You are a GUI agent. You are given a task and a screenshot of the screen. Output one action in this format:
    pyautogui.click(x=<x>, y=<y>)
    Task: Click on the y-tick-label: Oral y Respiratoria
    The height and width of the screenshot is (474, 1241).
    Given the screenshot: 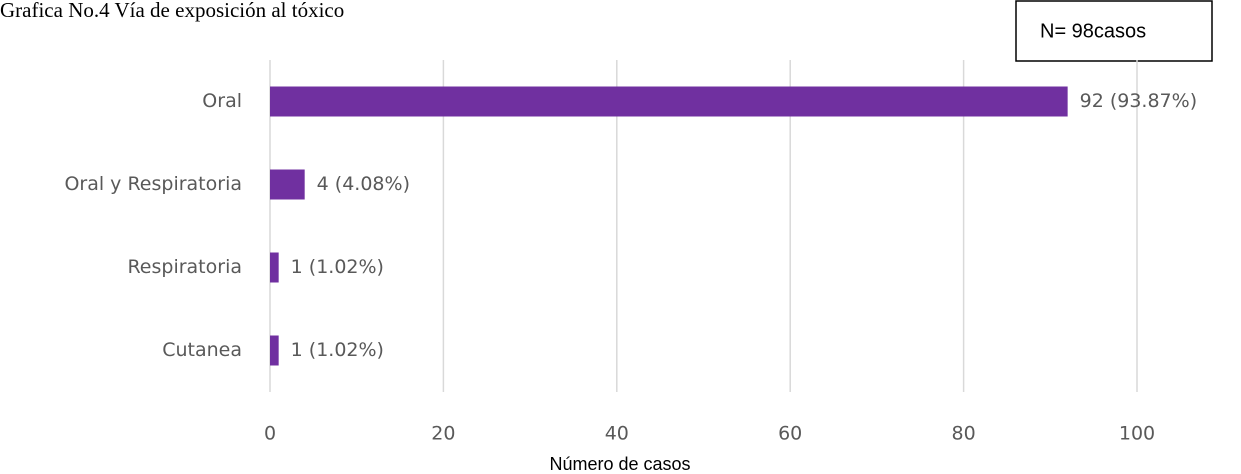 What is the action you would take?
    pyautogui.click(x=153, y=184)
    